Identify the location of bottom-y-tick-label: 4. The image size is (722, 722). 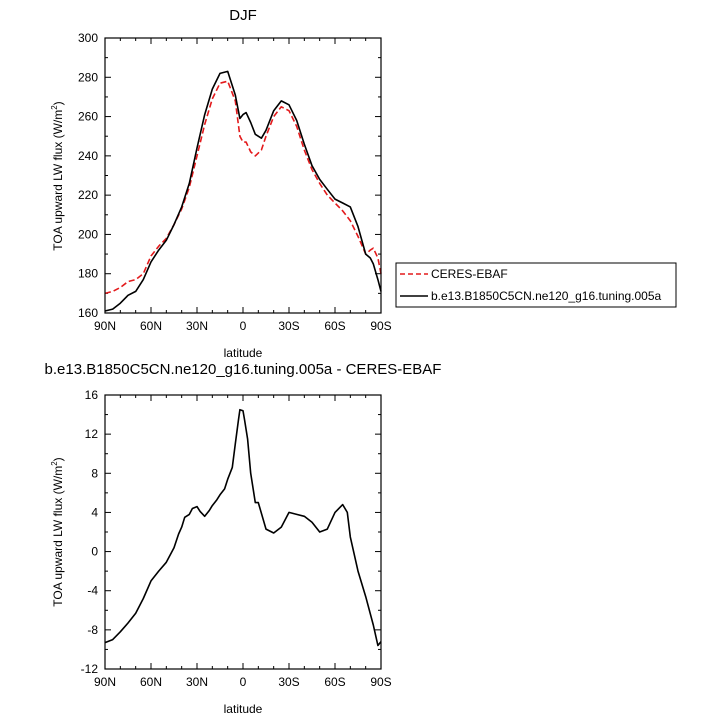
(94, 512).